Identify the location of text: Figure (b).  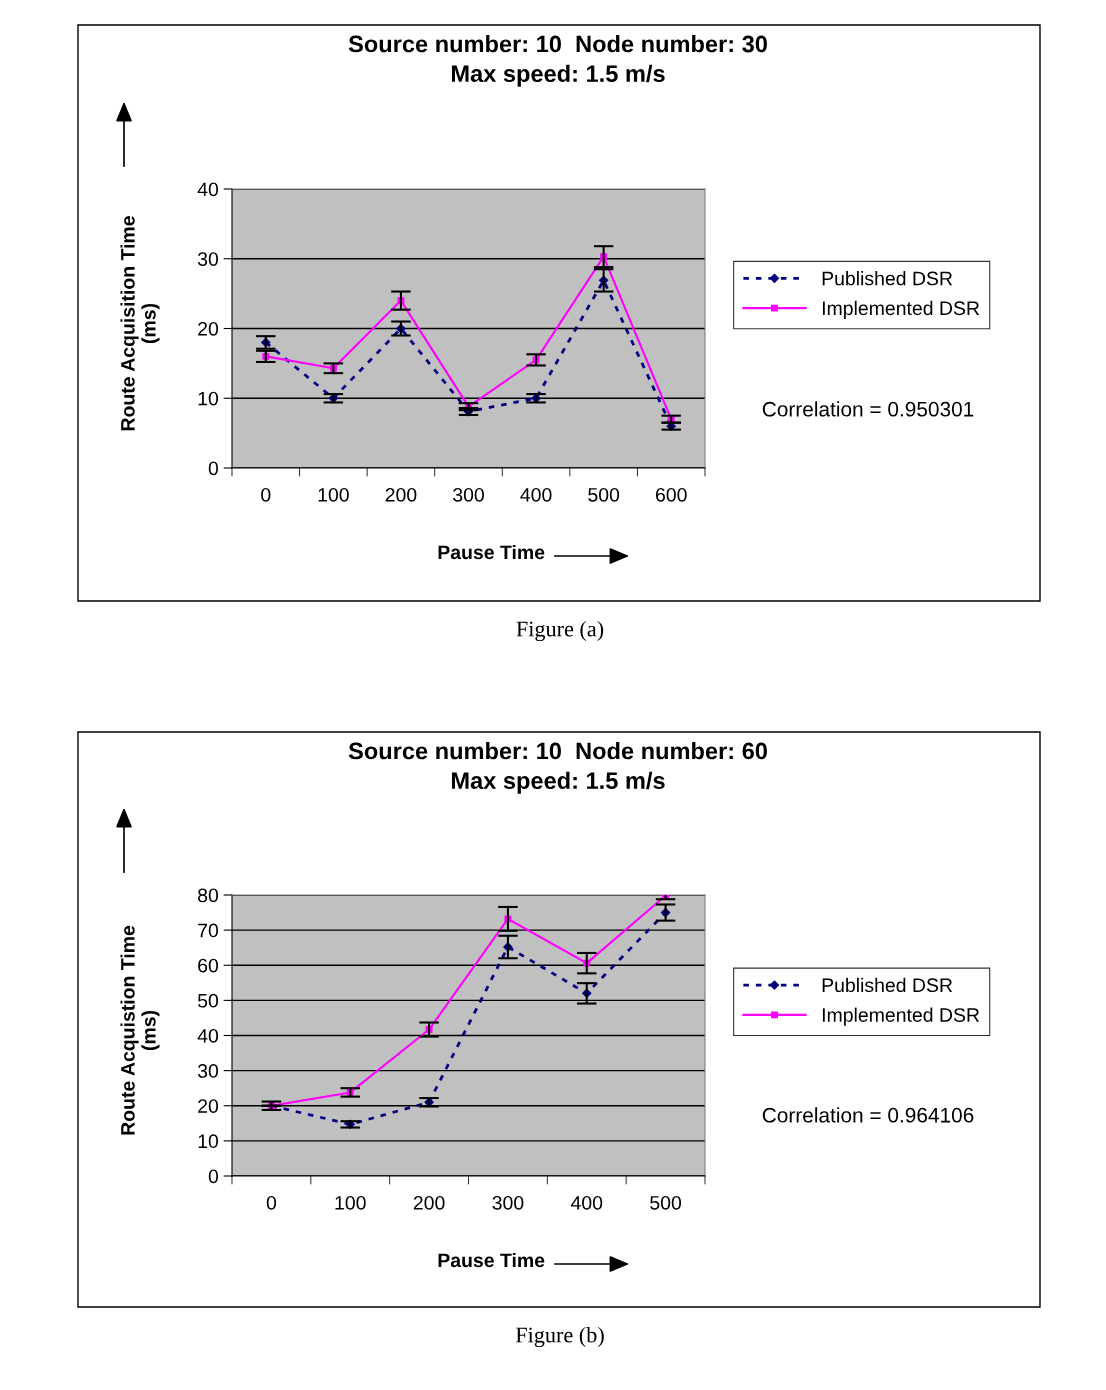
(559, 1337).